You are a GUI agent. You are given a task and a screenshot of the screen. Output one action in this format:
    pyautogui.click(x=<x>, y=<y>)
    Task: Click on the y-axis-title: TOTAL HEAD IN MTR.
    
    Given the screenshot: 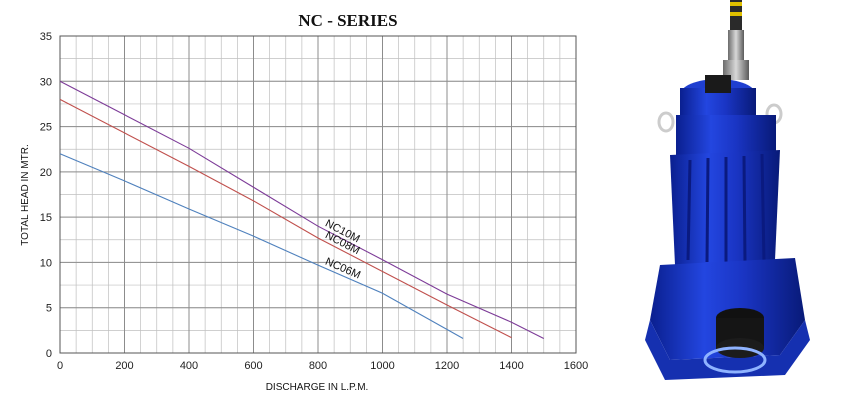 What is the action you would take?
    pyautogui.click(x=25, y=195)
    